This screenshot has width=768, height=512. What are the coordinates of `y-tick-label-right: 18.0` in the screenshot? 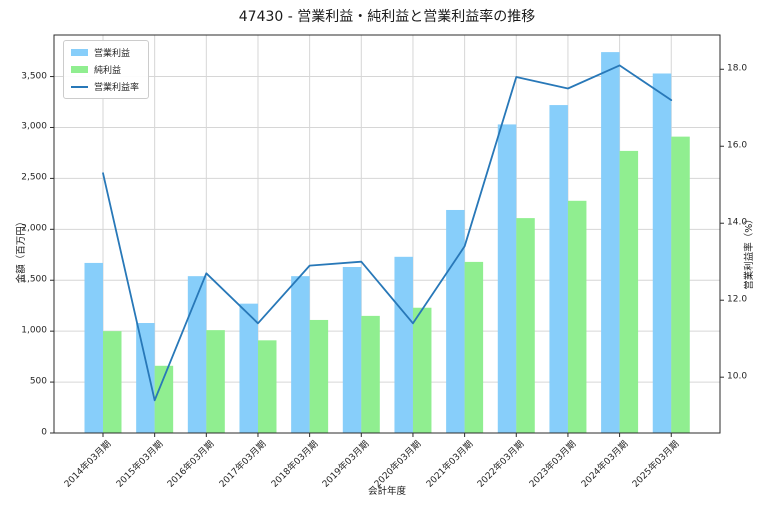 It's located at (737, 68).